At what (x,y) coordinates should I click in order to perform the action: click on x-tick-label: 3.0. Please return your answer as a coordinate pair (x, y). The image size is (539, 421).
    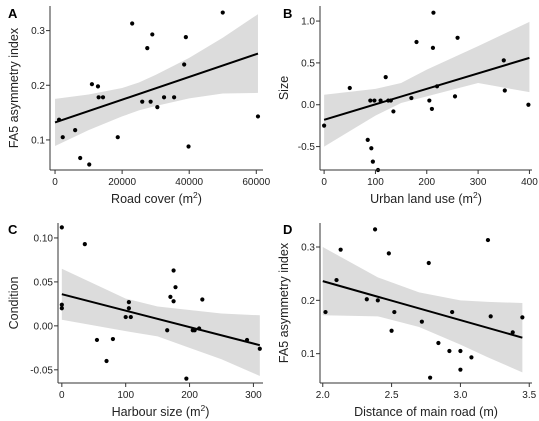
    Looking at the image, I should click on (460, 395).